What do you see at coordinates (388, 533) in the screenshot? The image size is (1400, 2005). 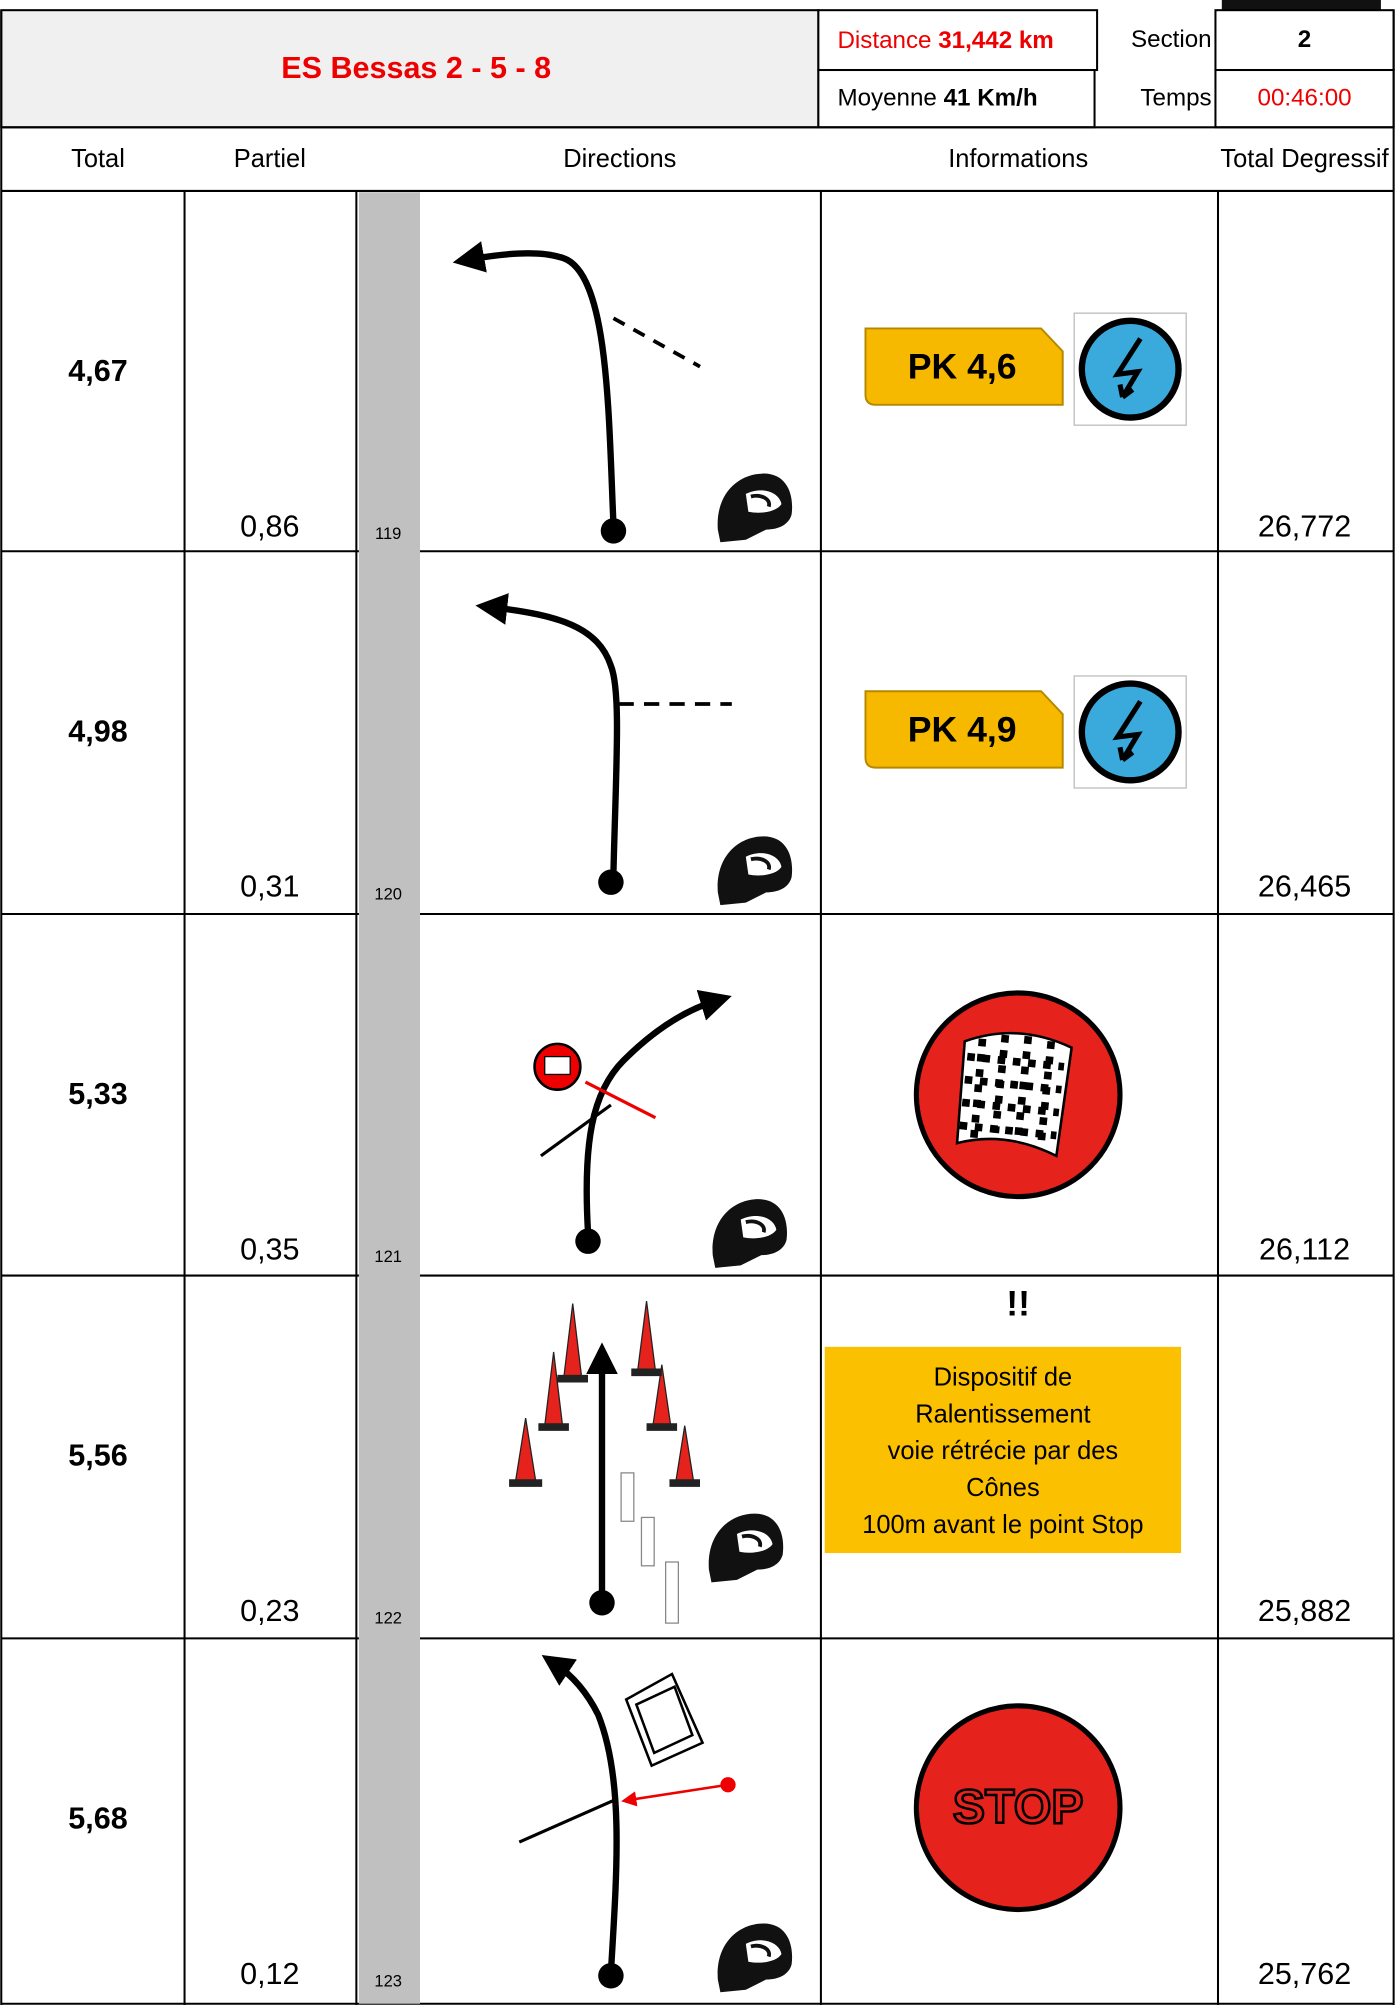 I see `case-number: 119` at bounding box center [388, 533].